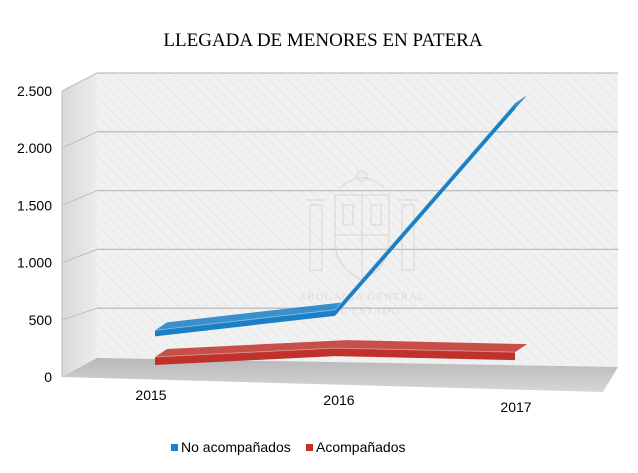 The image size is (638, 473). What do you see at coordinates (515, 407) in the screenshot?
I see `x-tick-label: 2017` at bounding box center [515, 407].